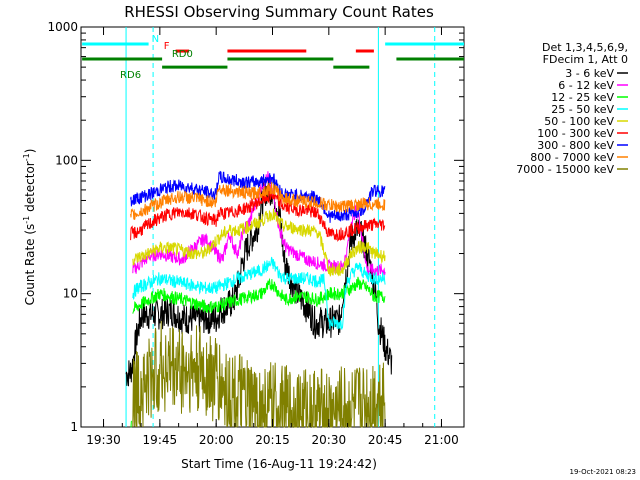 The width and height of the screenshot is (640, 480). Describe the element at coordinates (155, 39) in the screenshot. I see `flag-label-0: N` at that location.